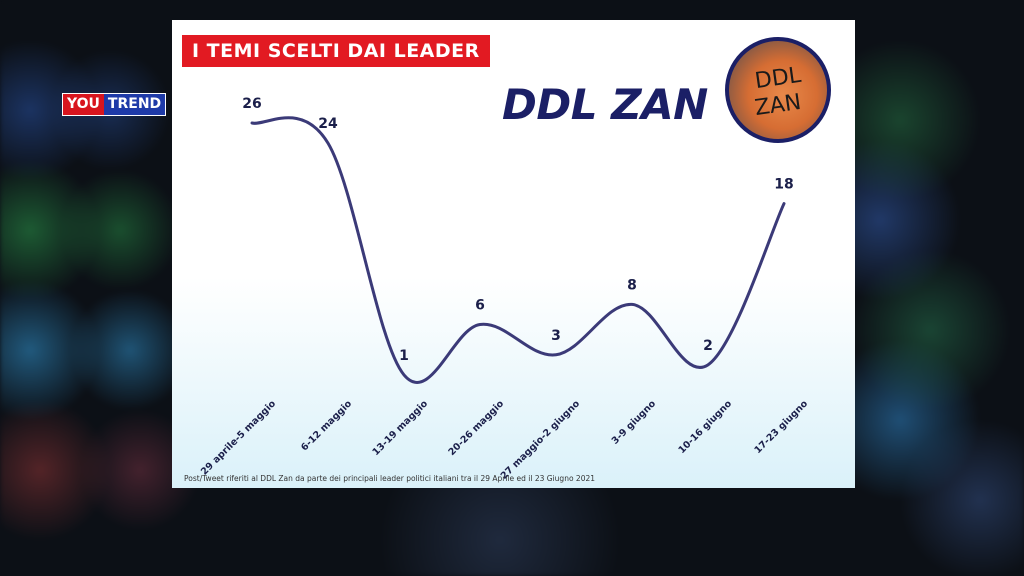 This screenshot has height=576, width=1024. I want to click on data-label: 1, so click(404, 356).